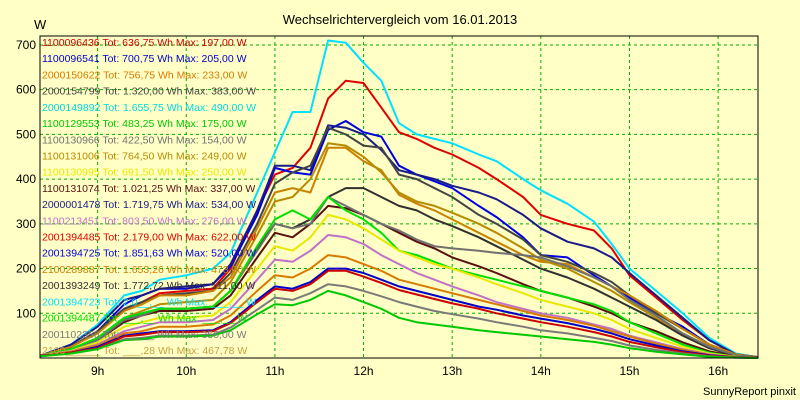 The height and width of the screenshot is (400, 800). I want to click on y-tick-label: 200, so click(26, 269).